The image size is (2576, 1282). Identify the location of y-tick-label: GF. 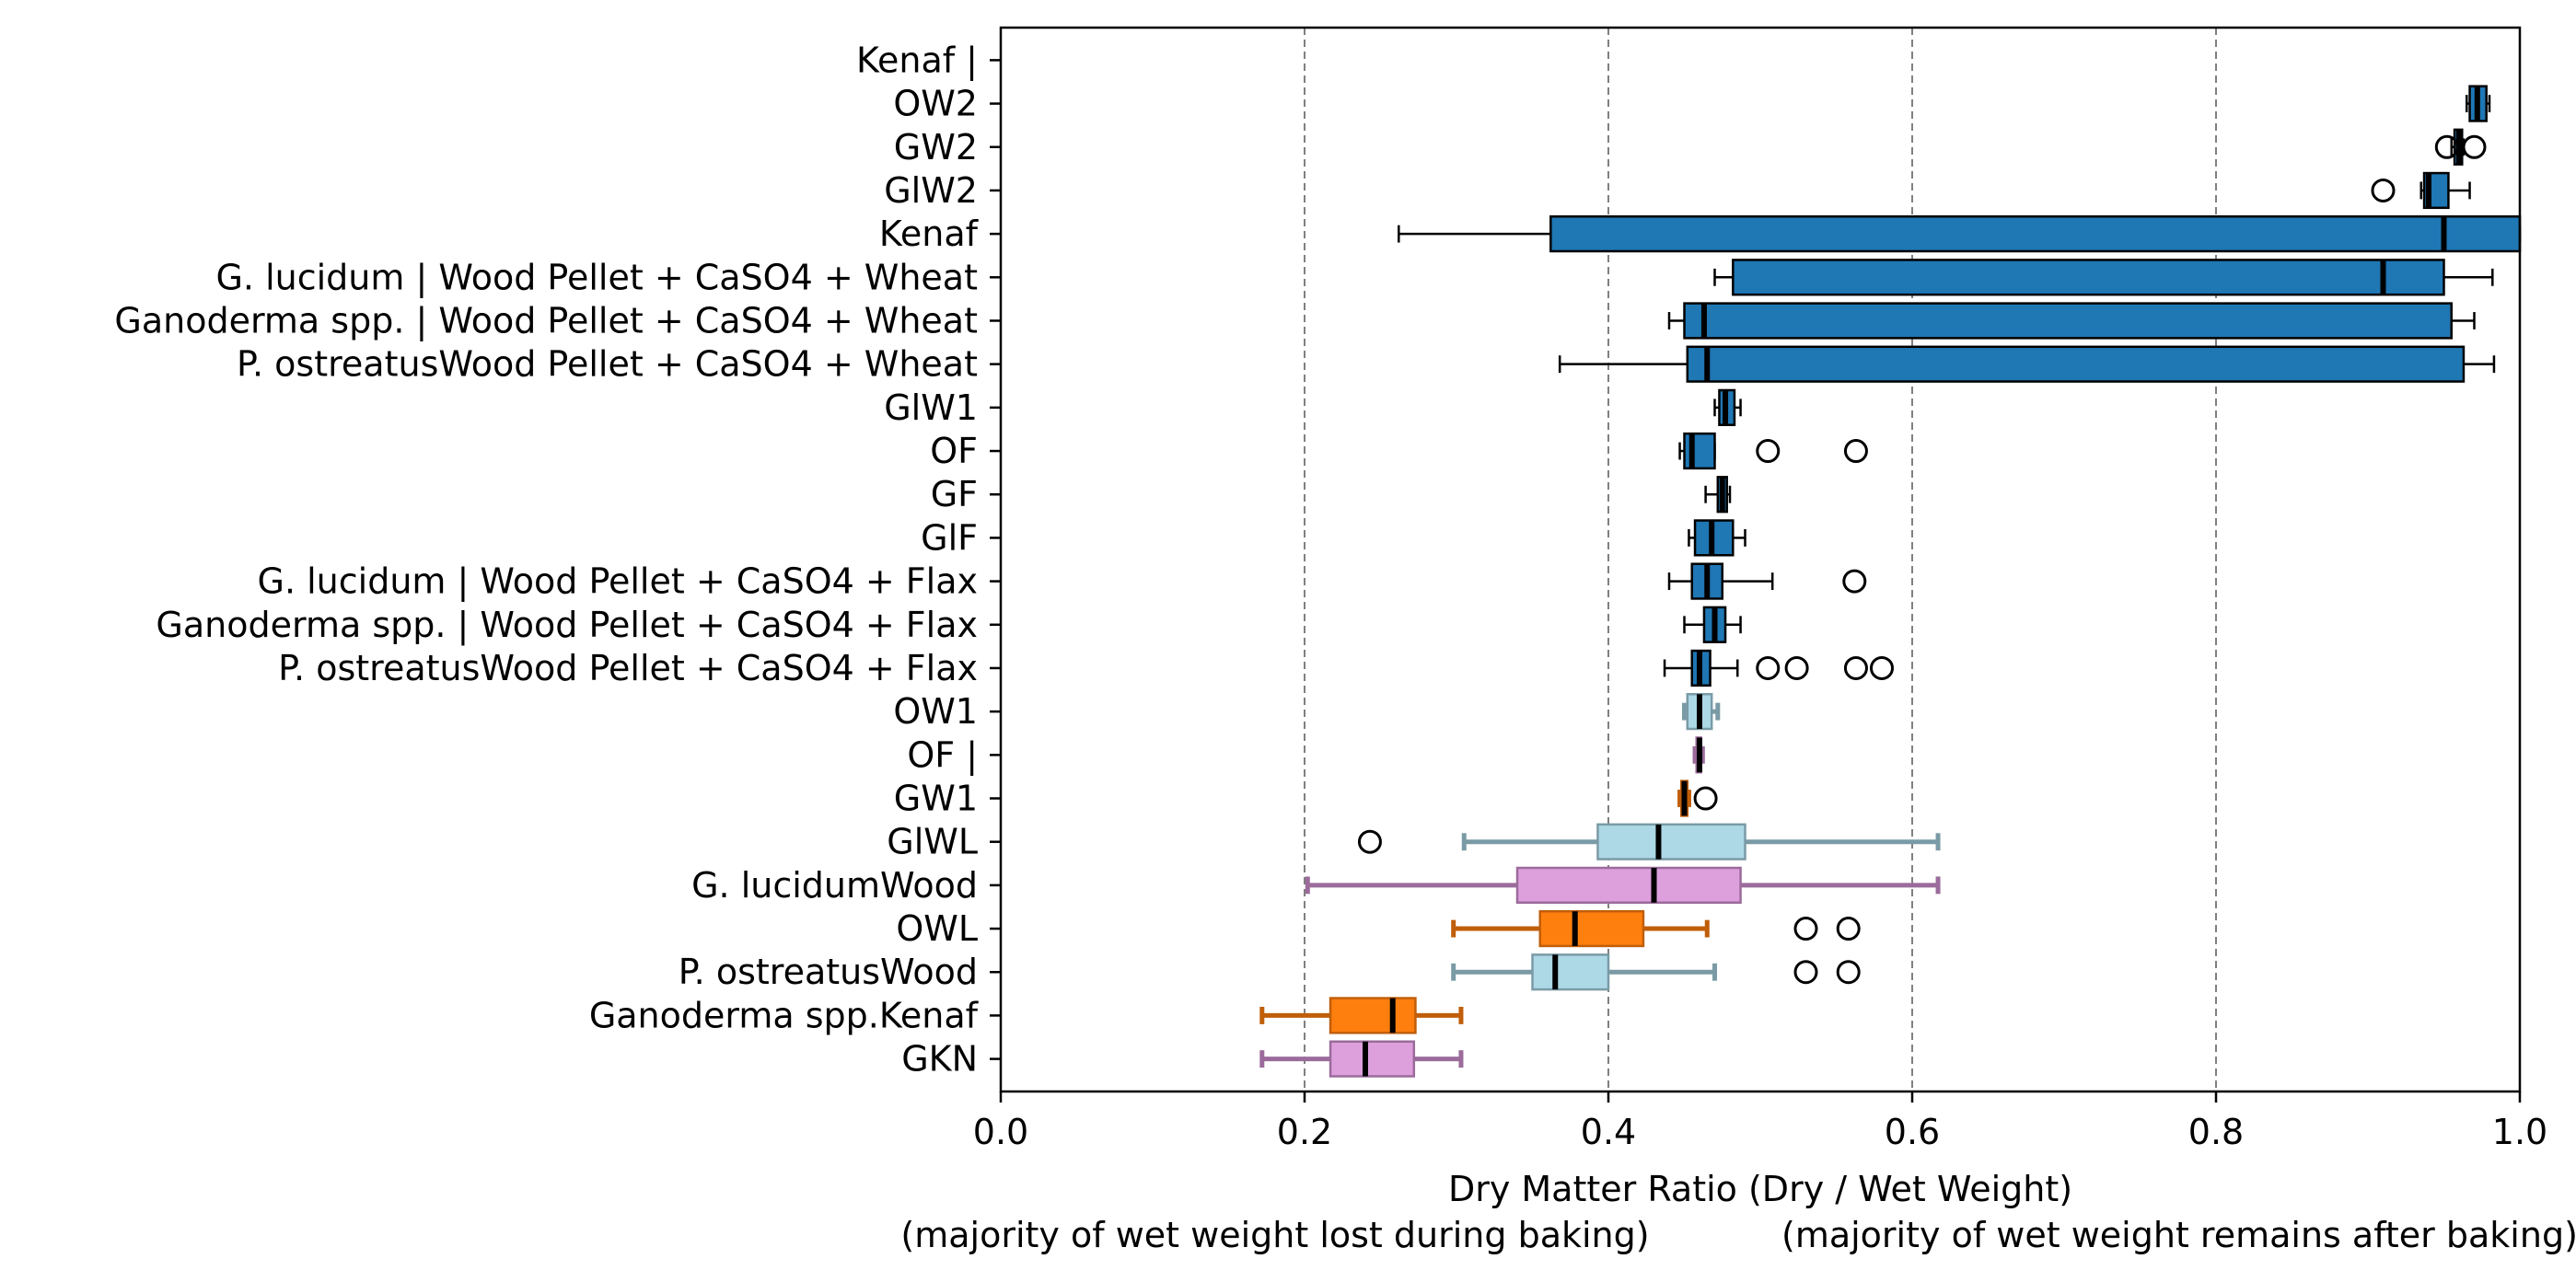
(954, 494).